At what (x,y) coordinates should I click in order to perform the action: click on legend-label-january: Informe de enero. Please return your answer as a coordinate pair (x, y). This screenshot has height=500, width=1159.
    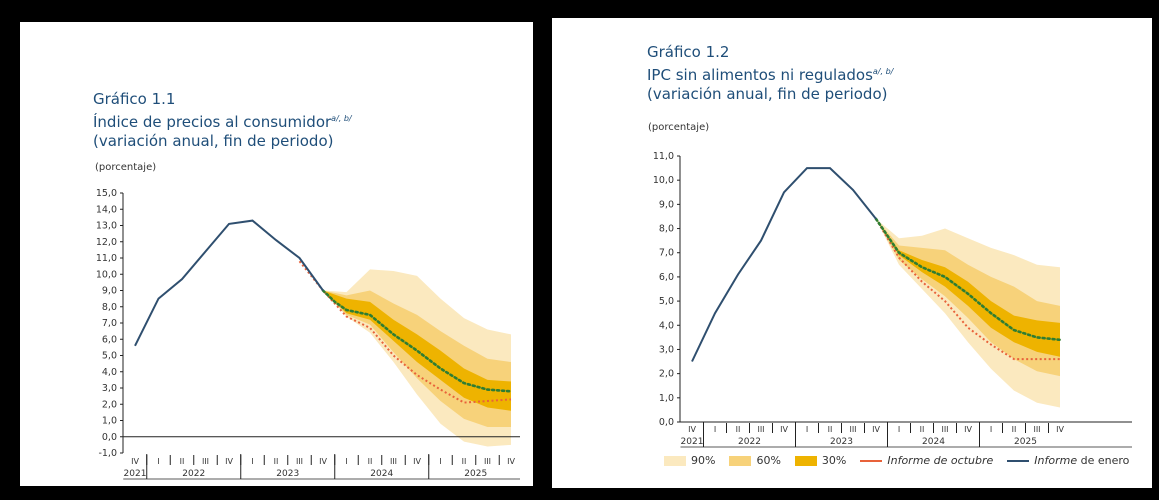
    Looking at the image, I should click on (1081, 460).